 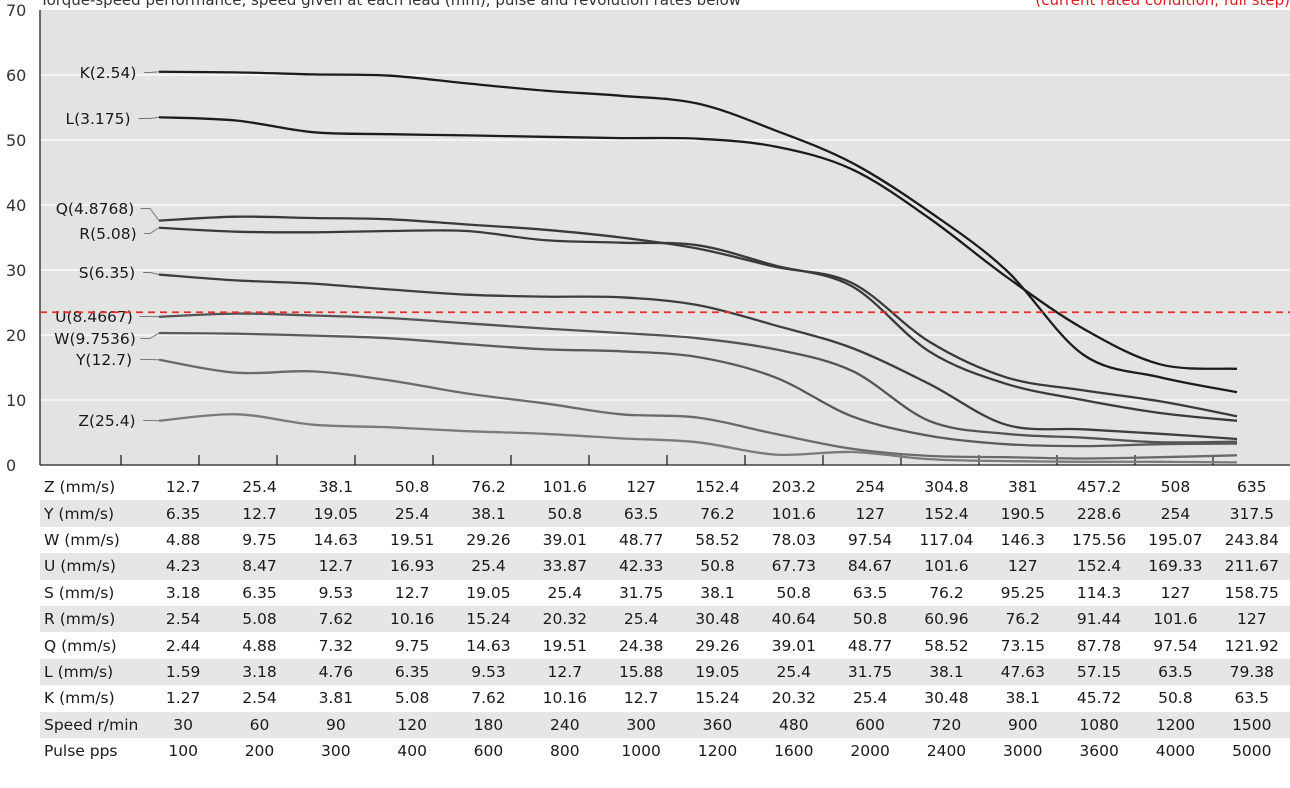 What do you see at coordinates (95, 339) in the screenshot?
I see `series-label: W(9.7536)` at bounding box center [95, 339].